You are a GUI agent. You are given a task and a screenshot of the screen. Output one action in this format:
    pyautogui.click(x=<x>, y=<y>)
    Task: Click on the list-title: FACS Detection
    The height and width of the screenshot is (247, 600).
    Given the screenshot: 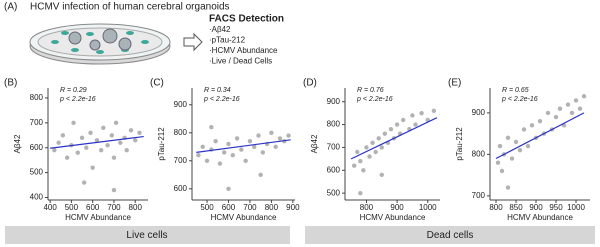 What is the action you would take?
    pyautogui.click(x=246, y=19)
    